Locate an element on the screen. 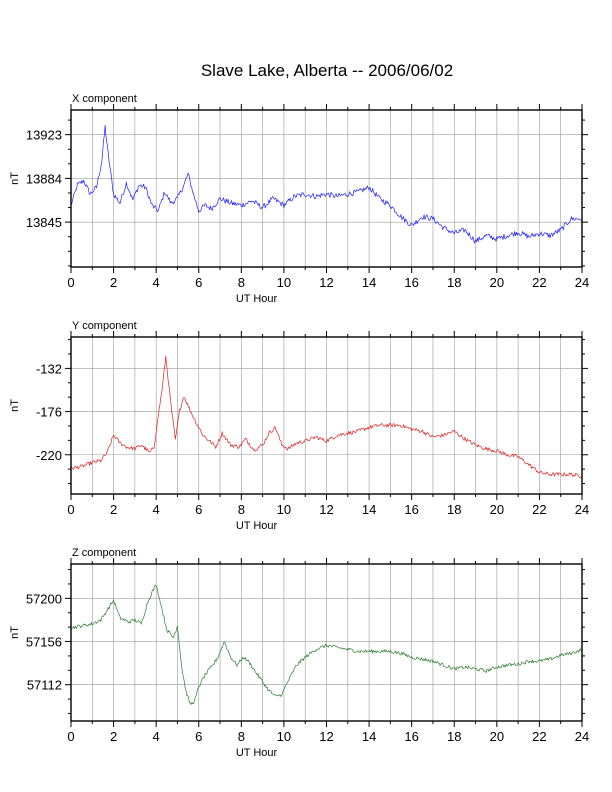  y-tick-label: 57112 is located at coordinates (44, 685).